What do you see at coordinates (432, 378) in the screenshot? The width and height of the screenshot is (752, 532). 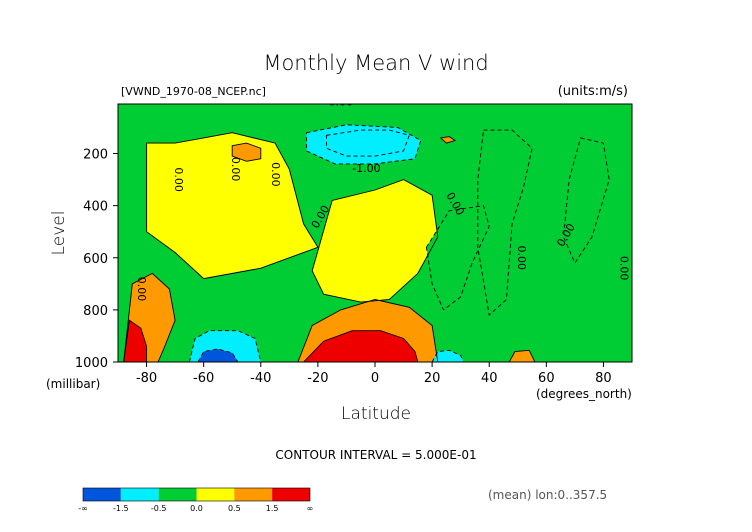 I see `x-tick-label: 20` at bounding box center [432, 378].